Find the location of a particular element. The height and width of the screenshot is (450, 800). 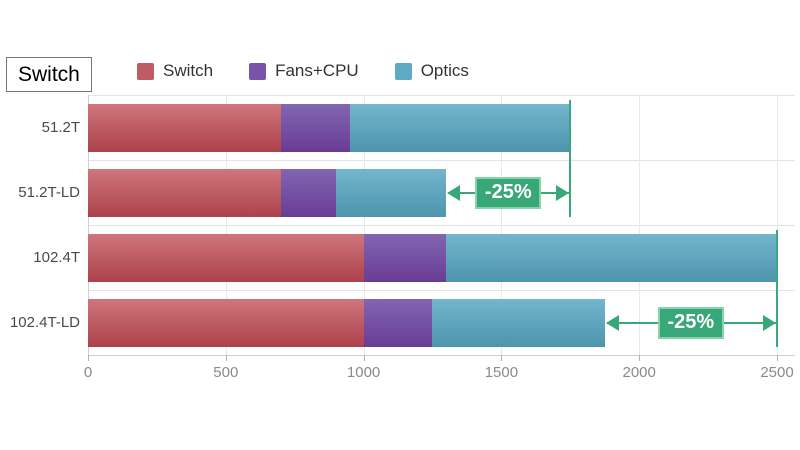

tab-switch: Switch is located at coordinates (49, 75).